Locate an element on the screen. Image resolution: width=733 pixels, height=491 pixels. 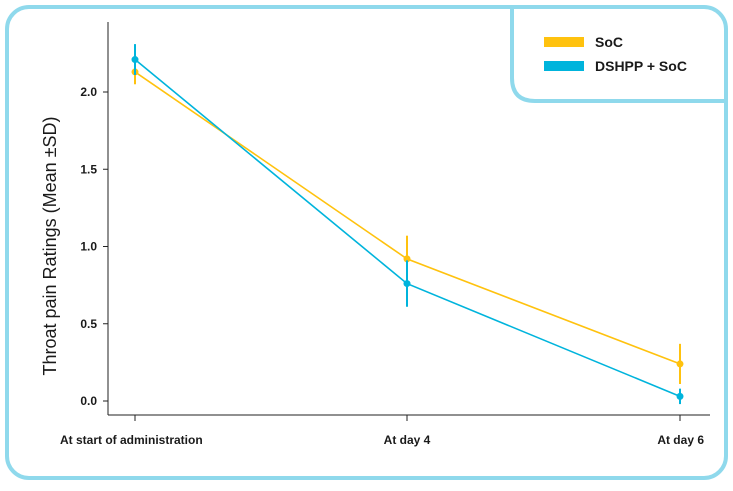
legend-label-soc: SoC is located at coordinates (609, 42).